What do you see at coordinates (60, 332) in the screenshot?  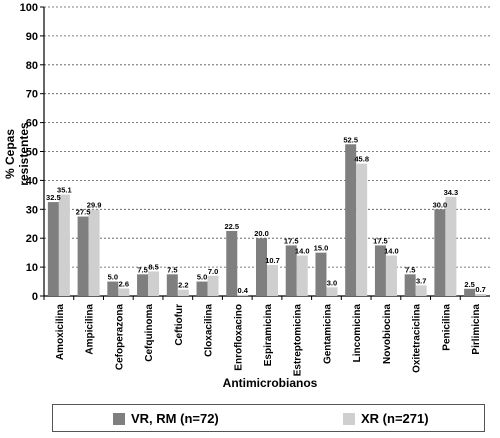 I see `x-tick-label: Amoxicilina` at bounding box center [60, 332].